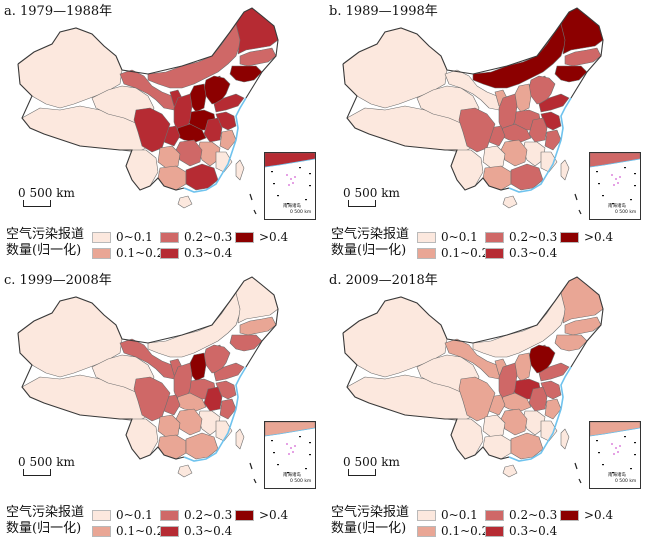  Describe the element at coordinates (383, 11) in the screenshot. I see `panel-title: b. 1989—1998年` at that location.